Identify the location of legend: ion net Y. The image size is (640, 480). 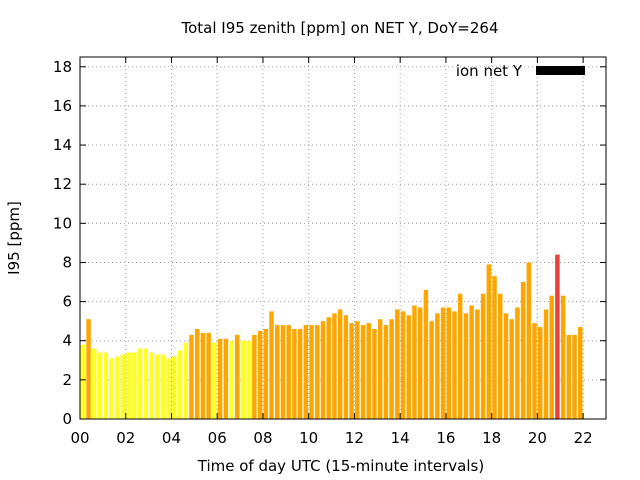
(520, 71).